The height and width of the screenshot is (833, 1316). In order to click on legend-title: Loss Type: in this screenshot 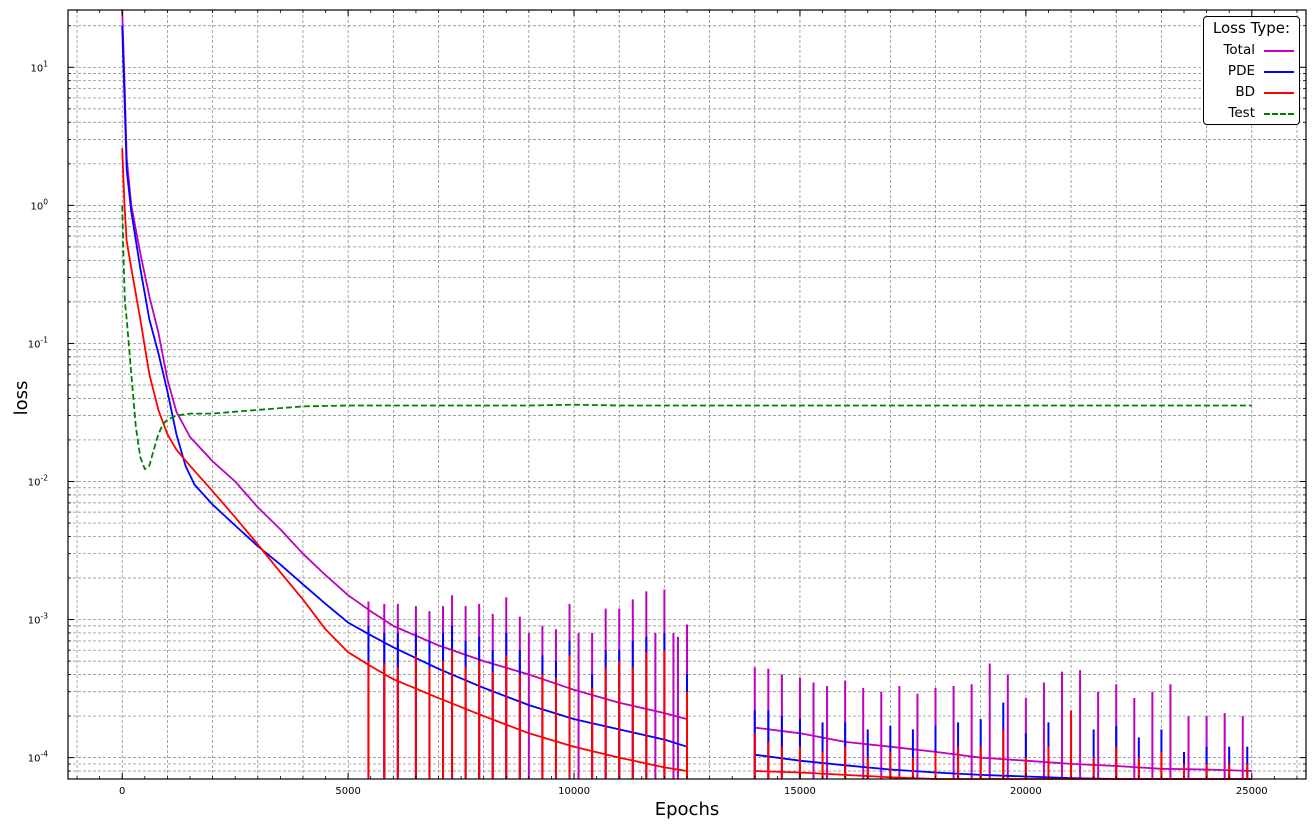, I will do `click(1251, 28)`.